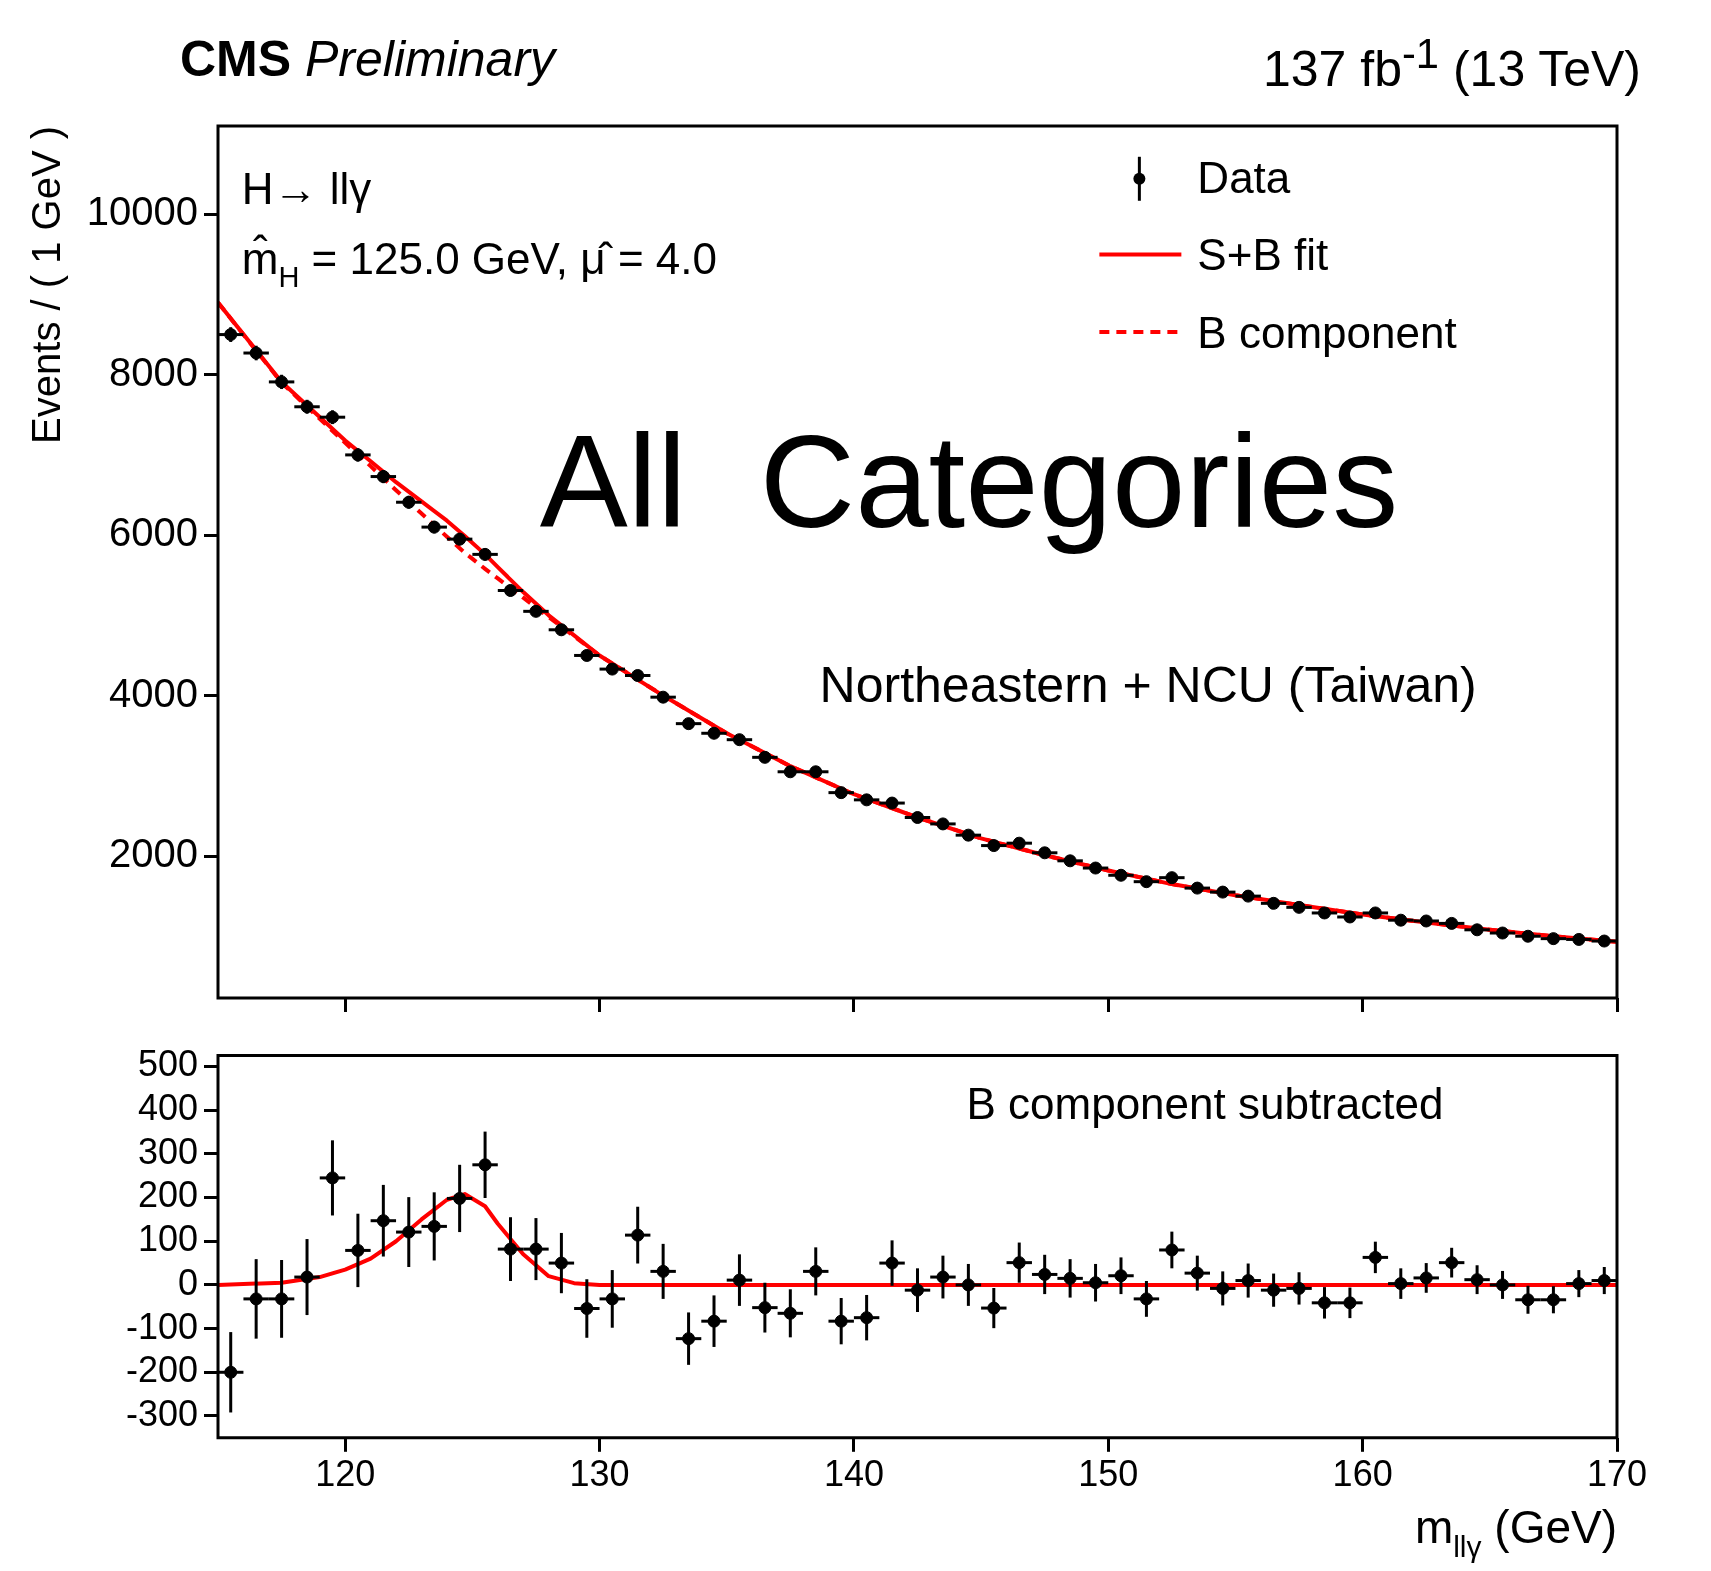  What do you see at coordinates (167, 1108) in the screenshot?
I see `y-tick-label: 400` at bounding box center [167, 1108].